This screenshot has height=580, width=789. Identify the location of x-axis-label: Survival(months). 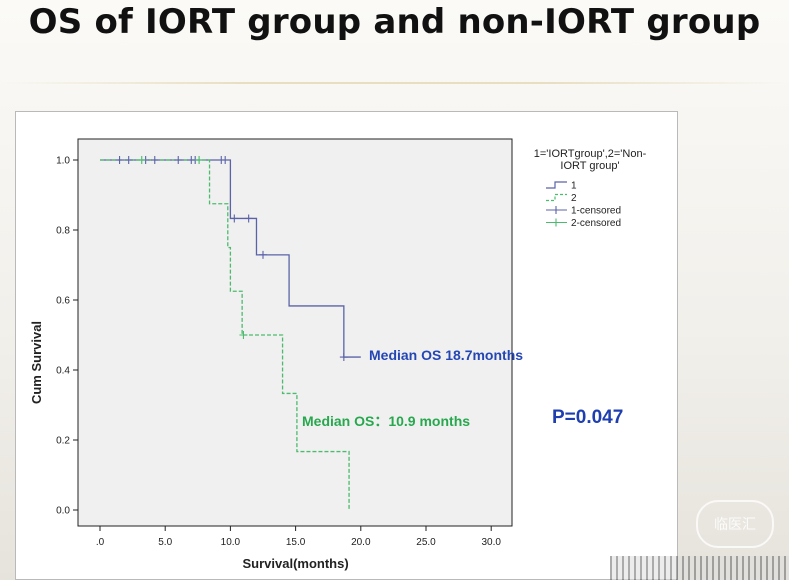
(296, 563).